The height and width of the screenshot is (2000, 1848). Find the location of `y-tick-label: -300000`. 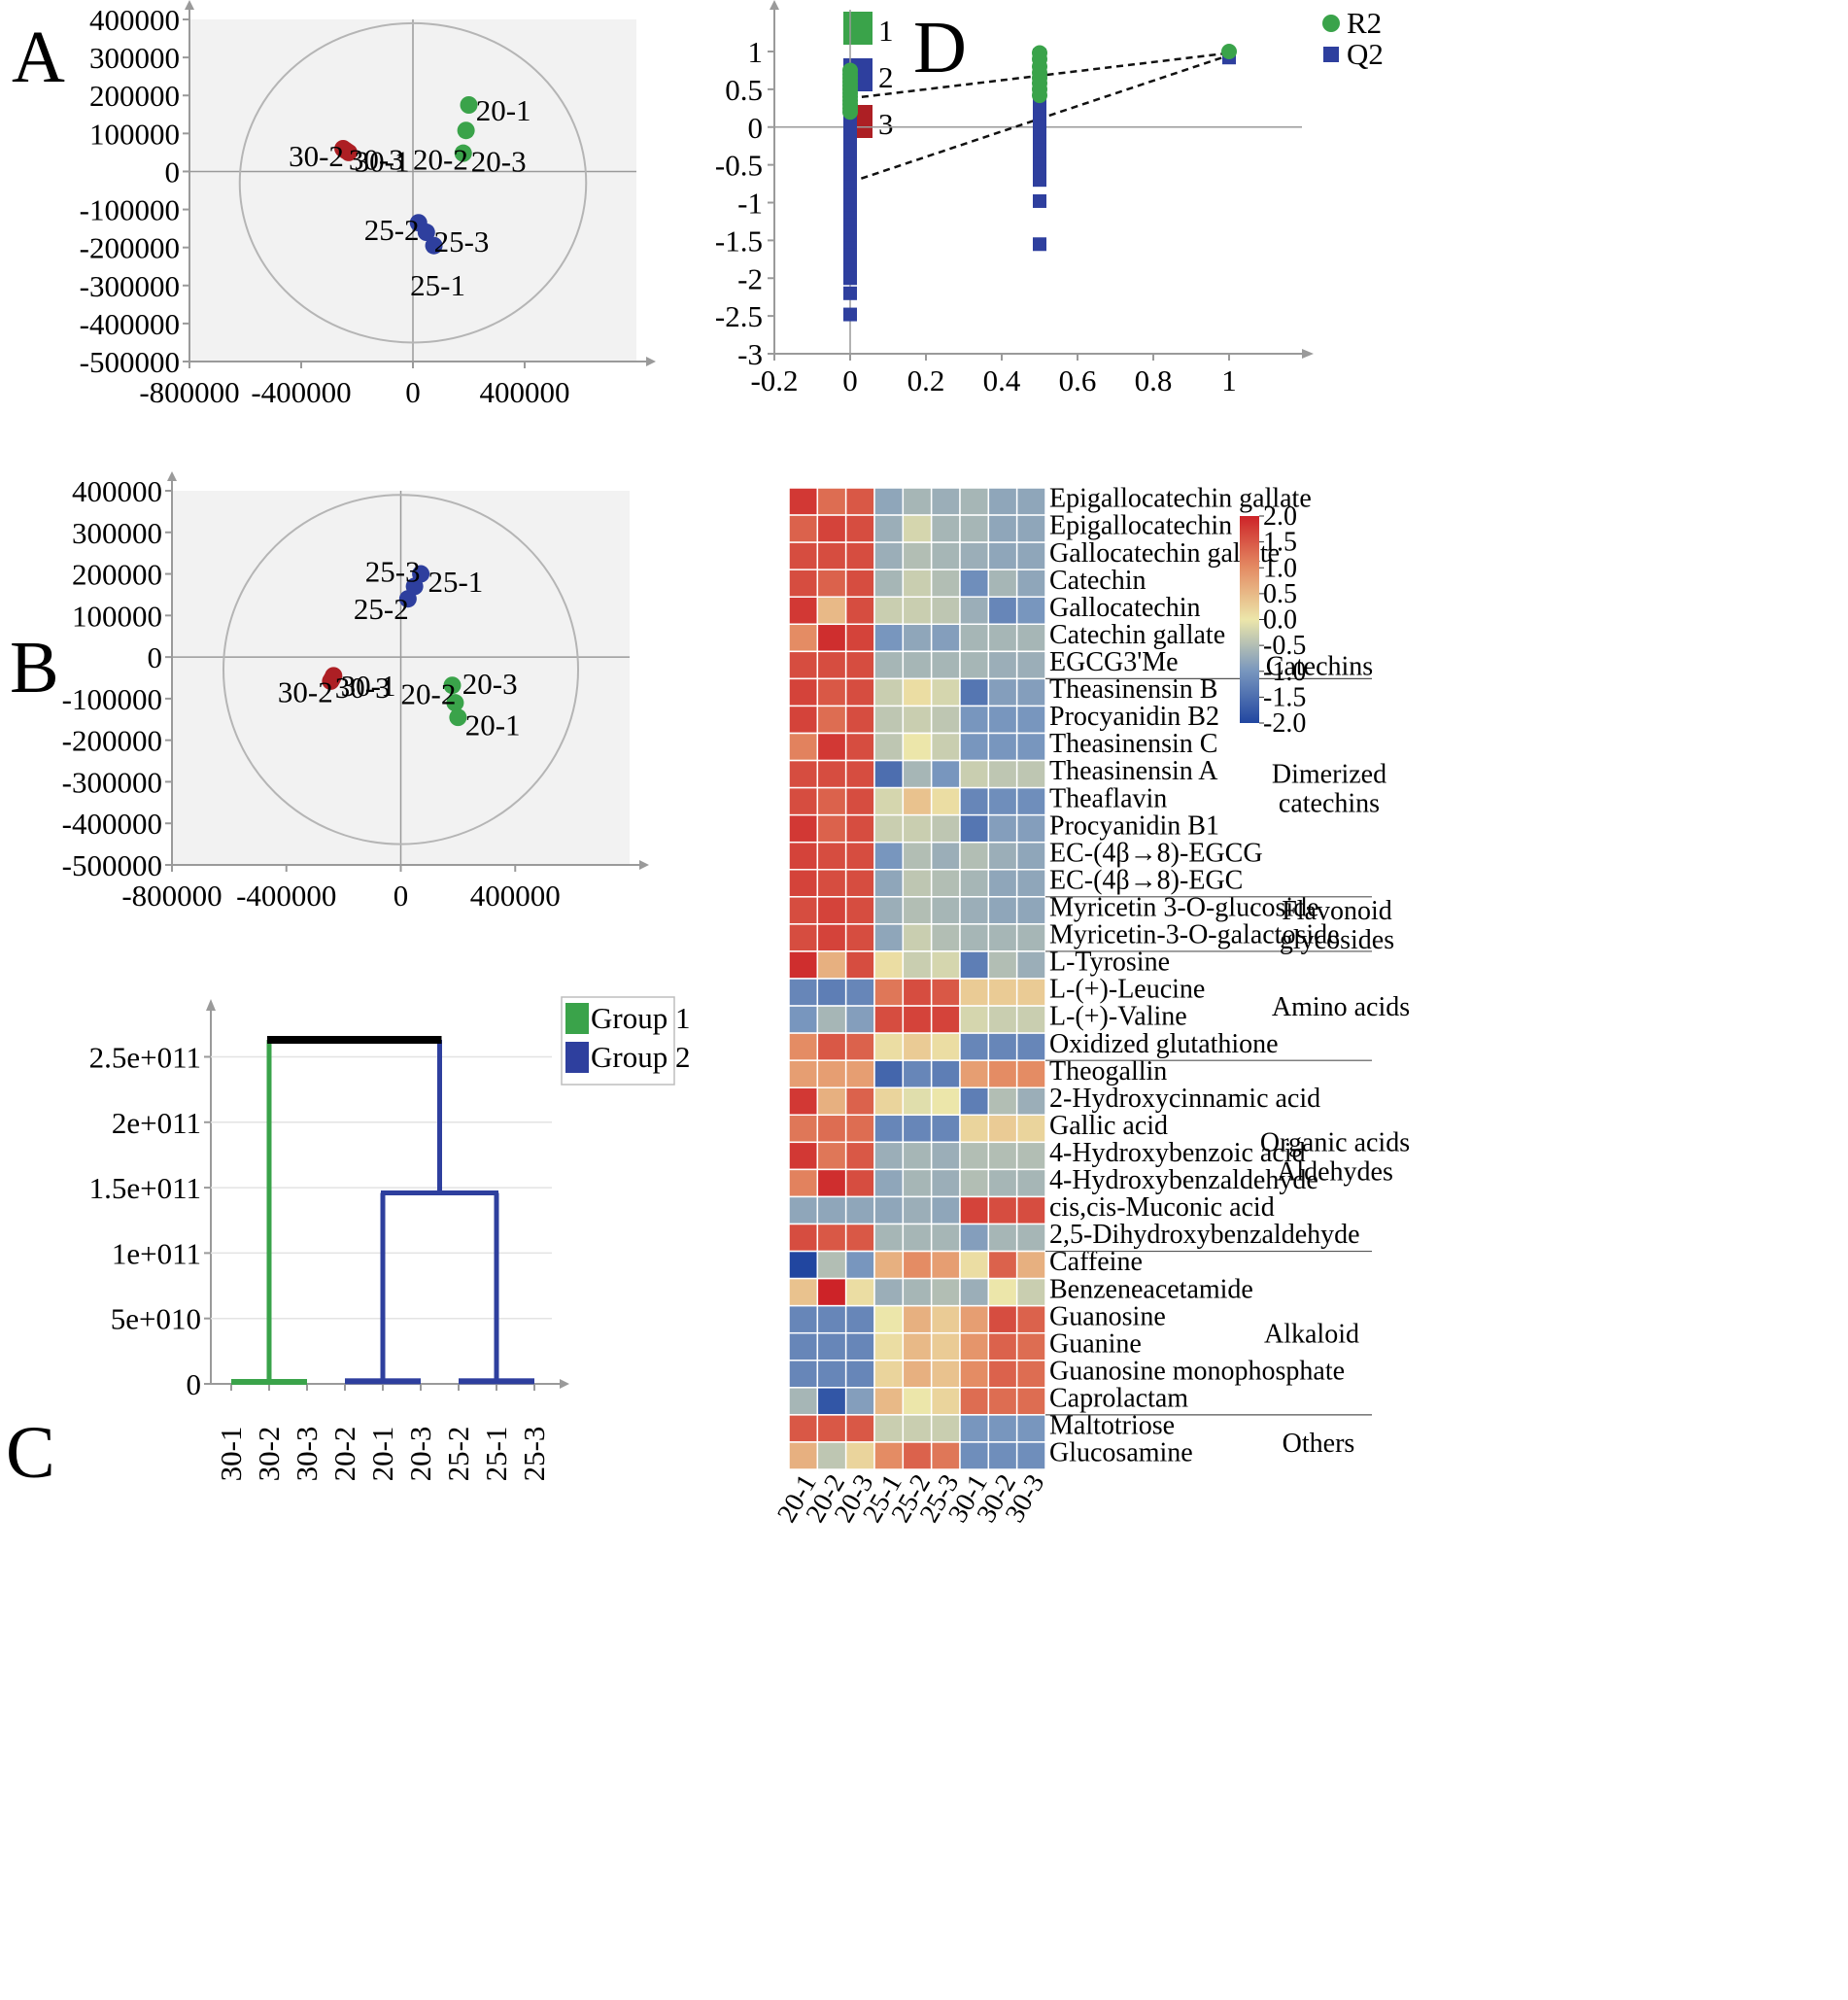

y-tick-label: -300000 is located at coordinates (112, 782).